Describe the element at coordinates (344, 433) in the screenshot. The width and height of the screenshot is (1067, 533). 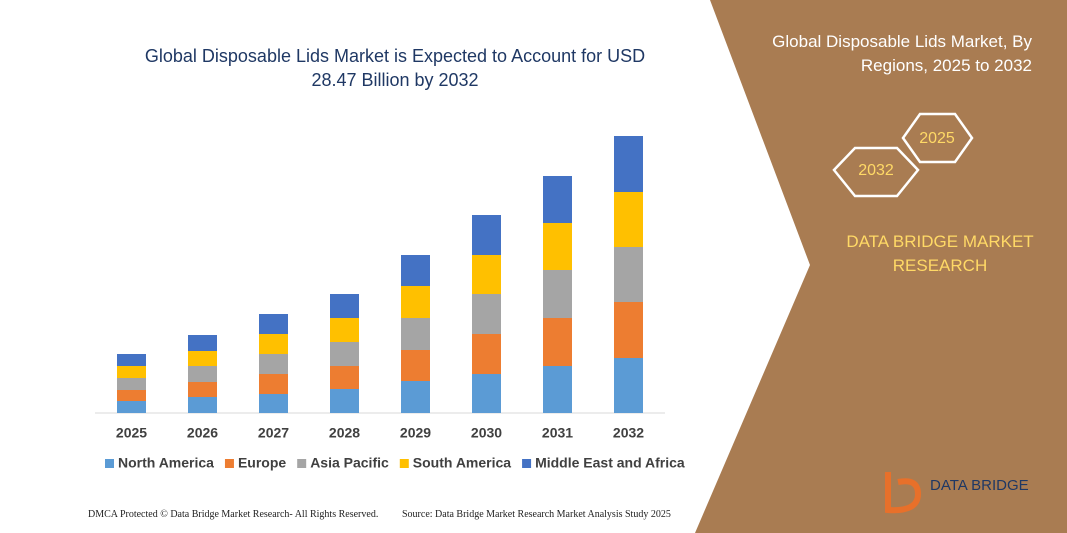
I see `x-tick-label: 2028` at that location.